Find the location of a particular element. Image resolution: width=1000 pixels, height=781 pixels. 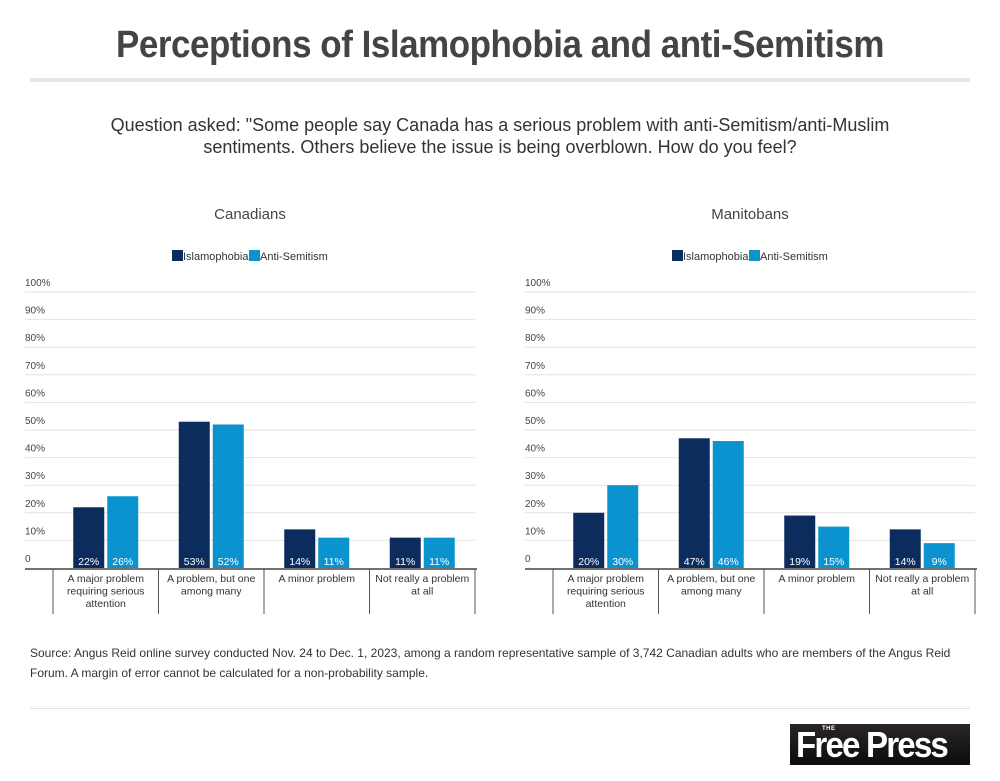

bar-value-label: 19% is located at coordinates (799, 562).